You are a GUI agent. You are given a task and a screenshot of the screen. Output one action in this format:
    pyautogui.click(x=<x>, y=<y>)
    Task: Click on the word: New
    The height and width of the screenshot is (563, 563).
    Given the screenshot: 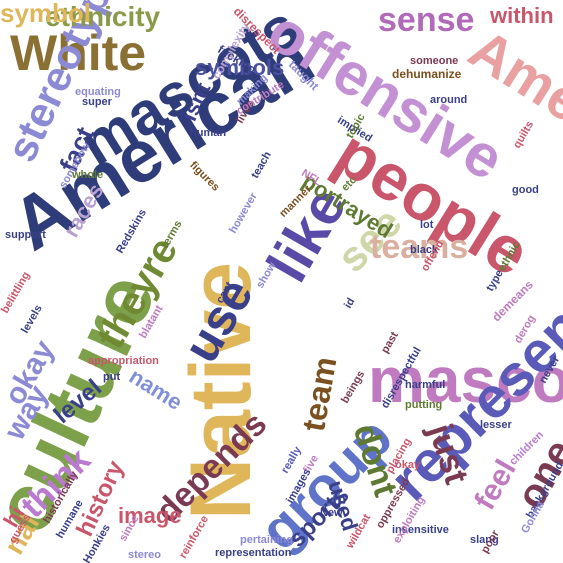 What is the action you would take?
    pyautogui.click(x=331, y=513)
    